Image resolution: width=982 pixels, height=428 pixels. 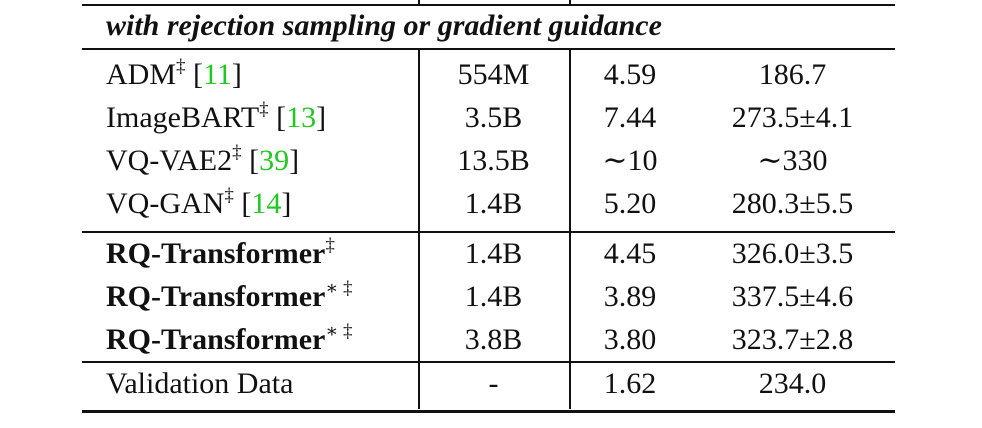 I want to click on is-cell: ∼330, so click(x=792, y=160).